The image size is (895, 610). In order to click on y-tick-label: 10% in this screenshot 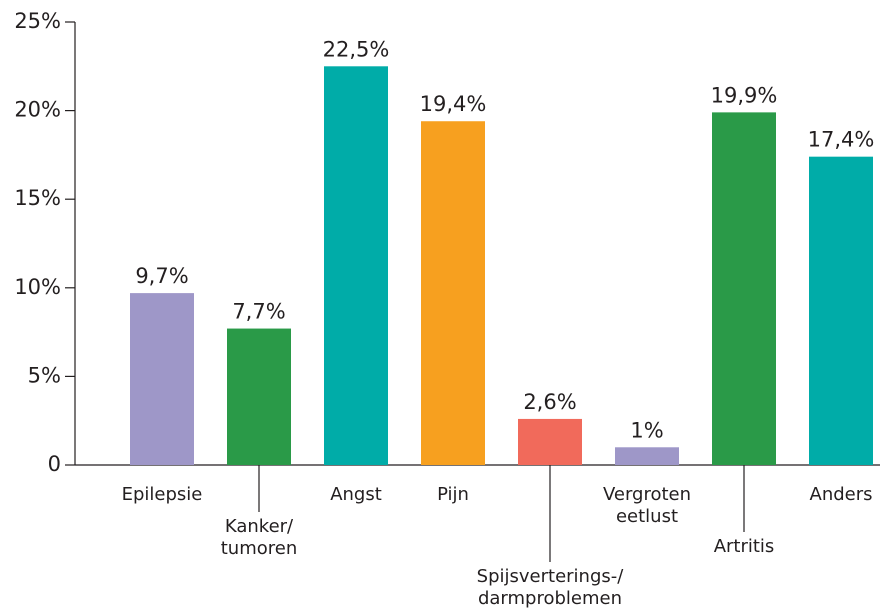, I will do `click(37, 287)`.